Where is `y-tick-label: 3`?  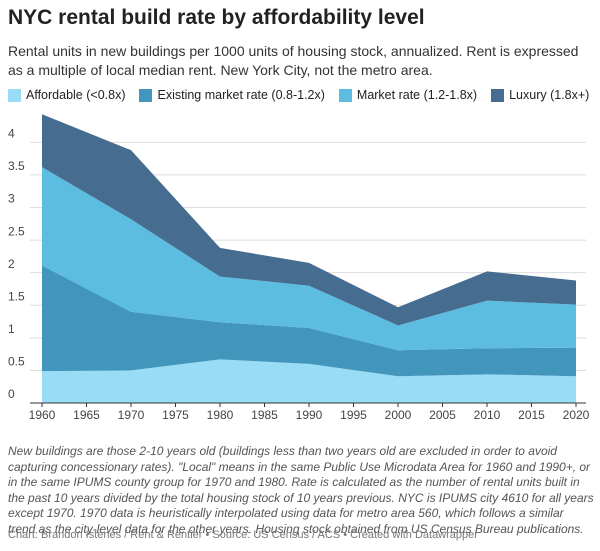 y-tick-label: 3 is located at coordinates (11, 199).